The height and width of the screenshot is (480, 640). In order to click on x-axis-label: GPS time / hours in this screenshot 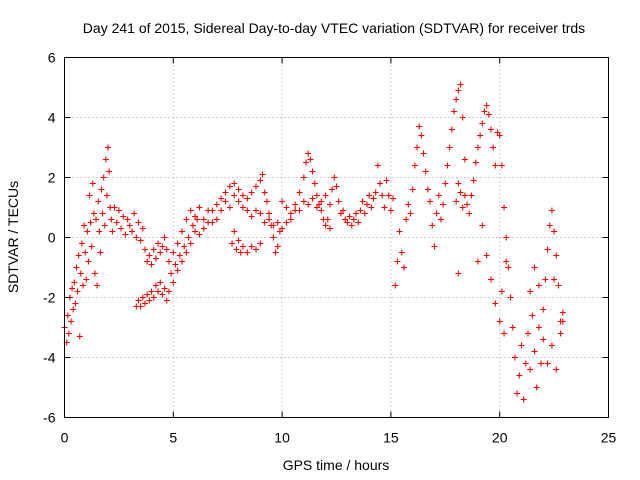, I will do `click(336, 465)`.